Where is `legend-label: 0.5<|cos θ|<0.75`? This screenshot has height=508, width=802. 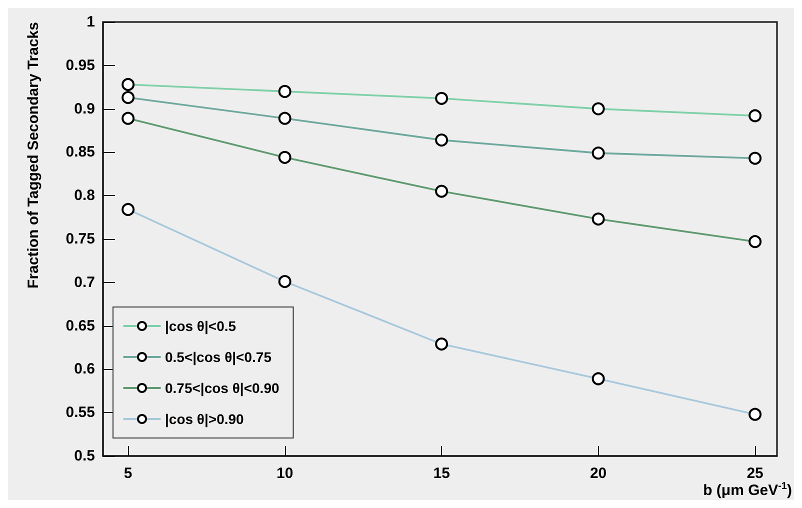
legend-label: 0.5<|cos θ|<0.75 is located at coordinates (218, 357).